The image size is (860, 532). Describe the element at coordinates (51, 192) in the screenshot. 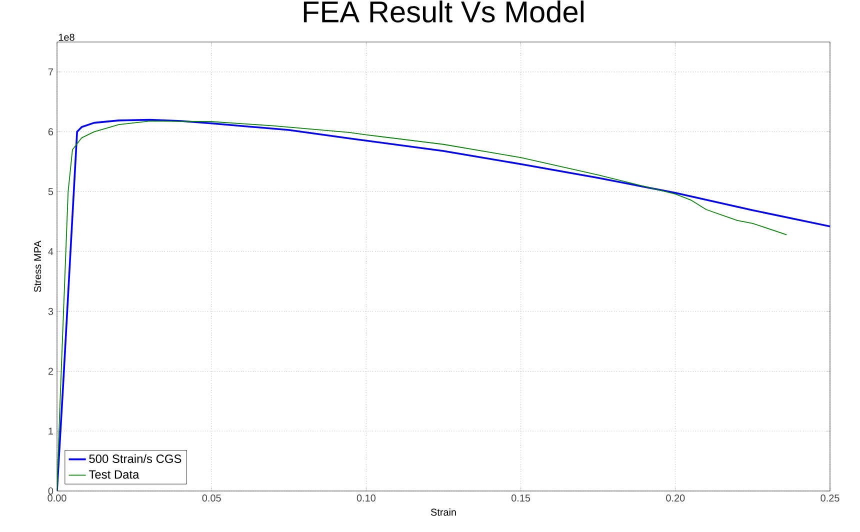

I see `y-tick-label: 5` at that location.